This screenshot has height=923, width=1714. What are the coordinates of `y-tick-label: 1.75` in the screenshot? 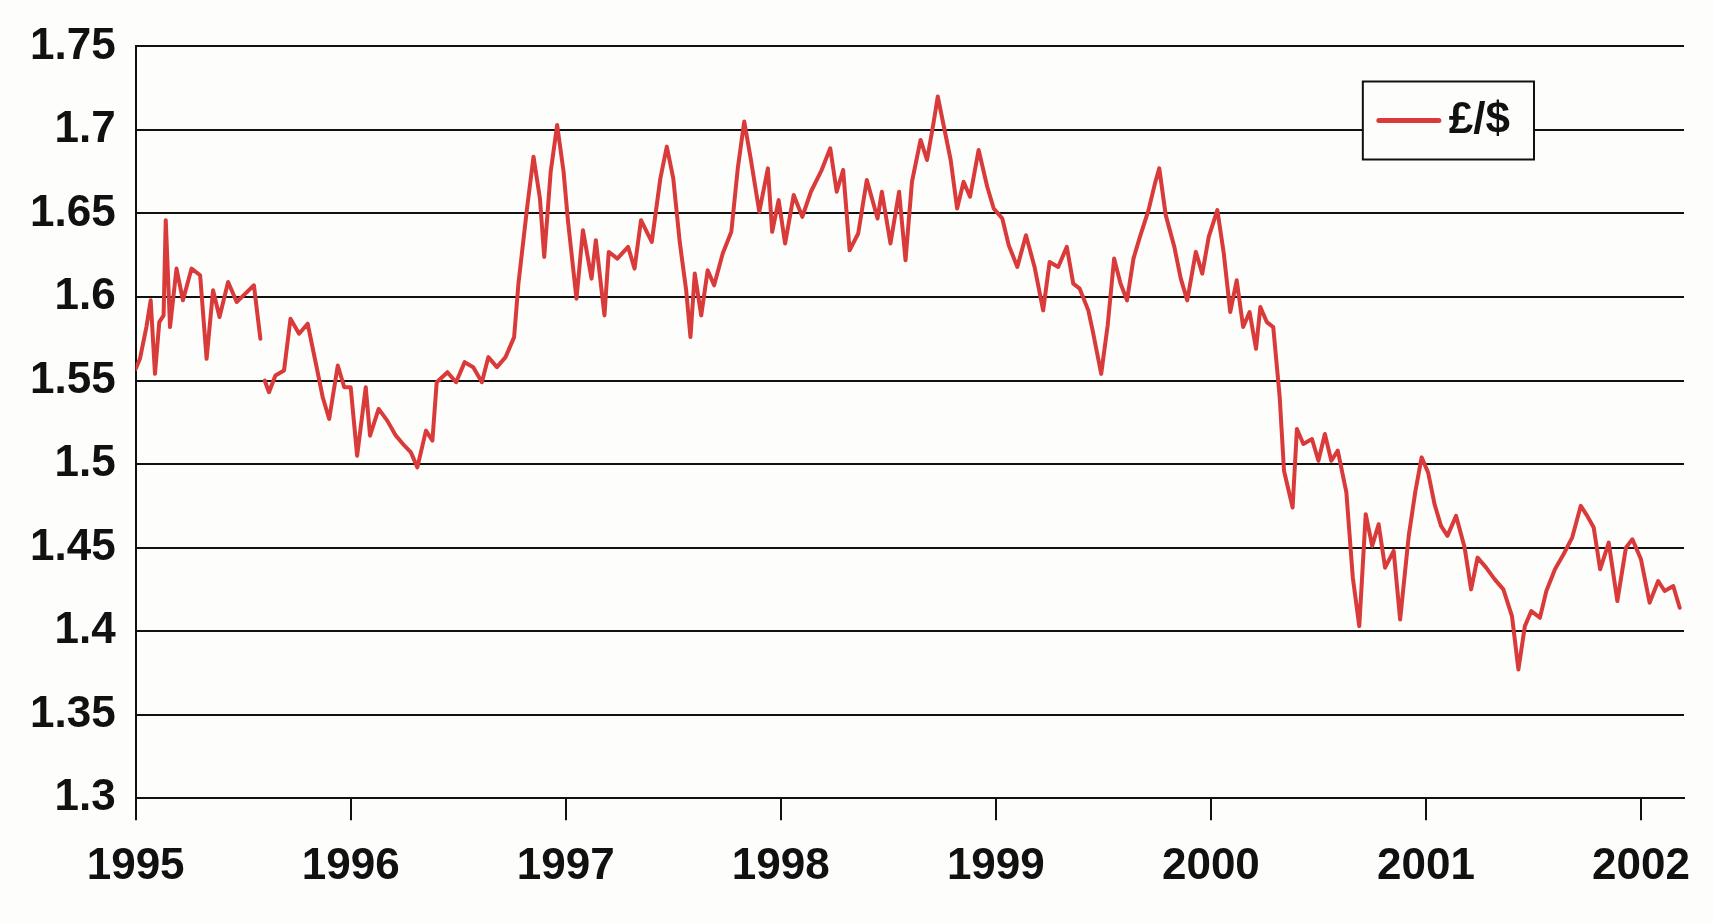 It's located at (73, 43).